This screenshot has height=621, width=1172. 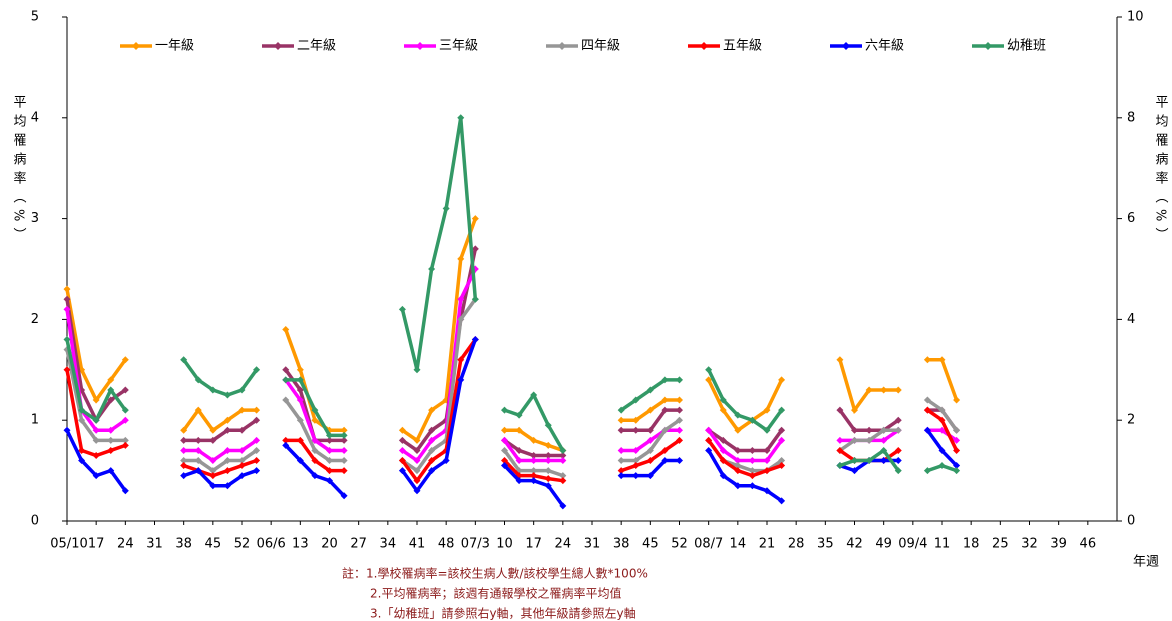 I want to click on y-axis-label: 平均罹病率（%）, so click(x=19, y=170).